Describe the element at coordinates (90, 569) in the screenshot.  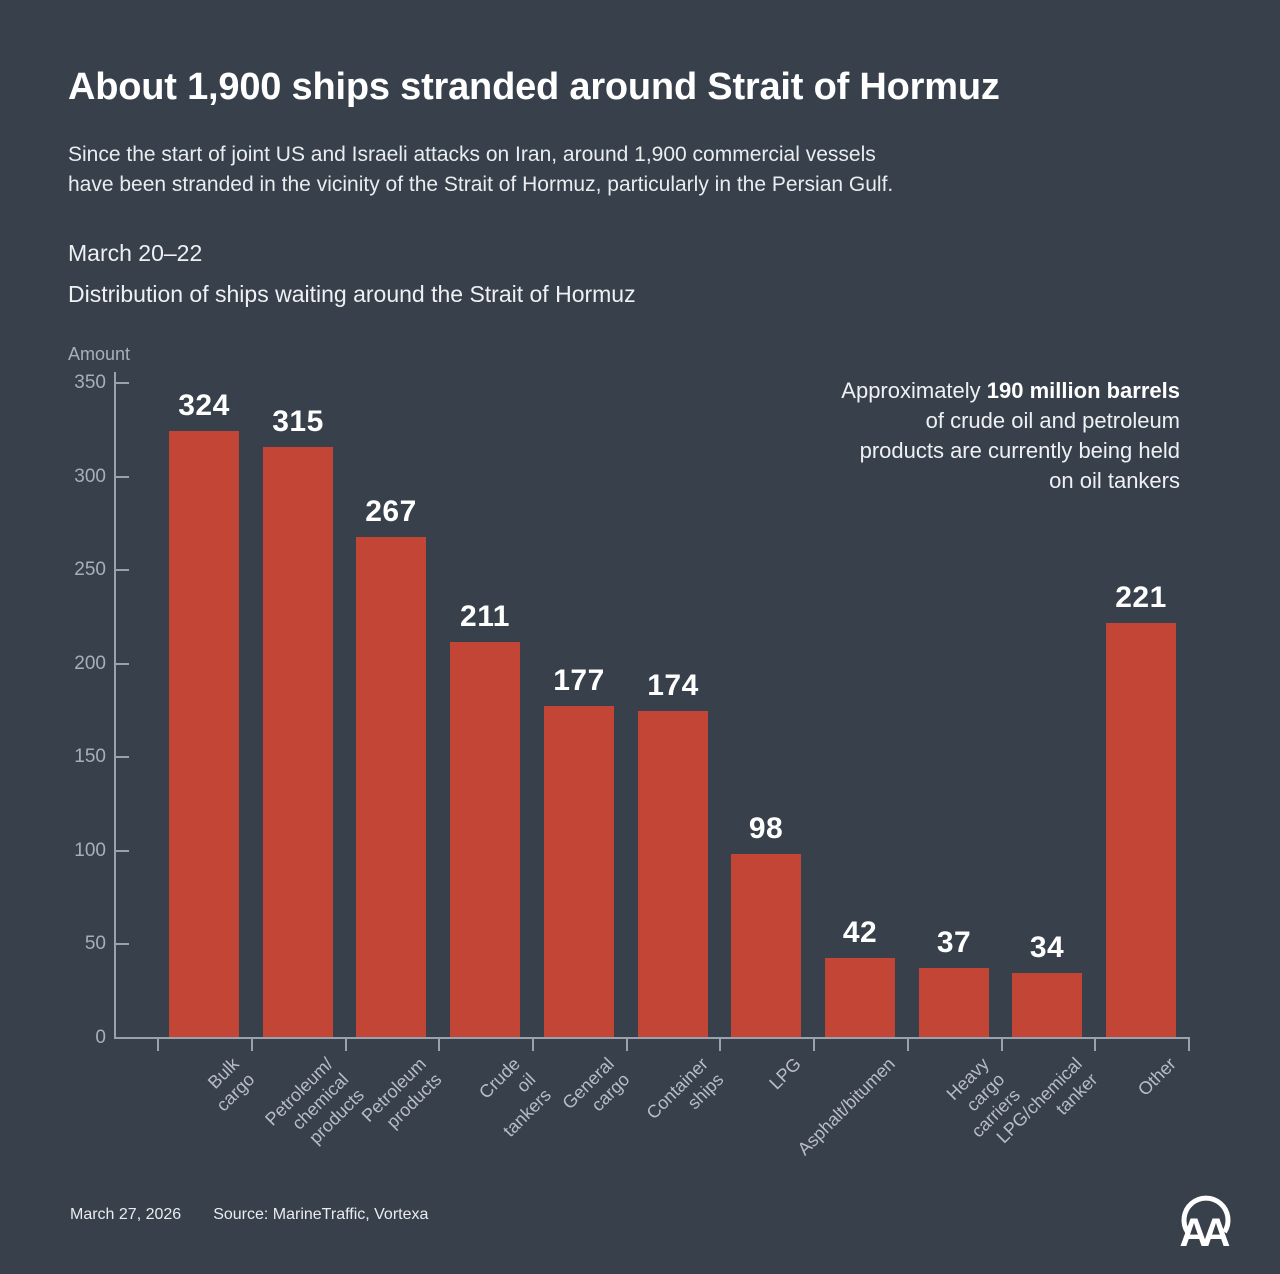
I see `y-tick-label: 250` at that location.